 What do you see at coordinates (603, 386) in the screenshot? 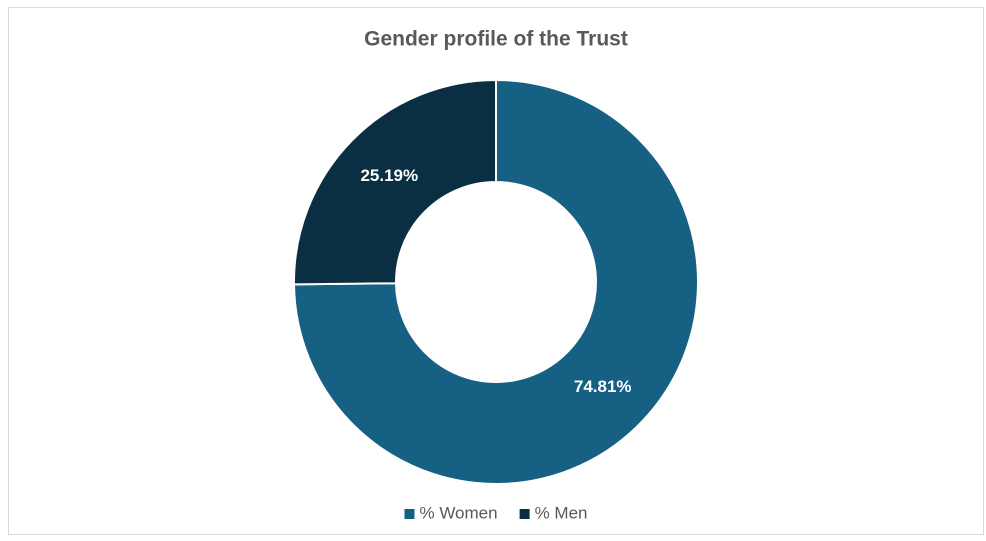
I see `data-label: 74.81%` at bounding box center [603, 386].